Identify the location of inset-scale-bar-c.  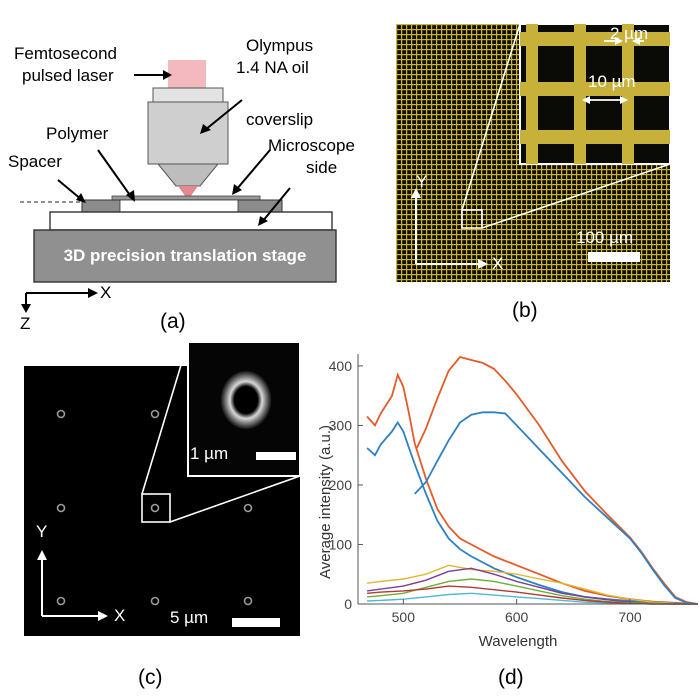
(276, 456).